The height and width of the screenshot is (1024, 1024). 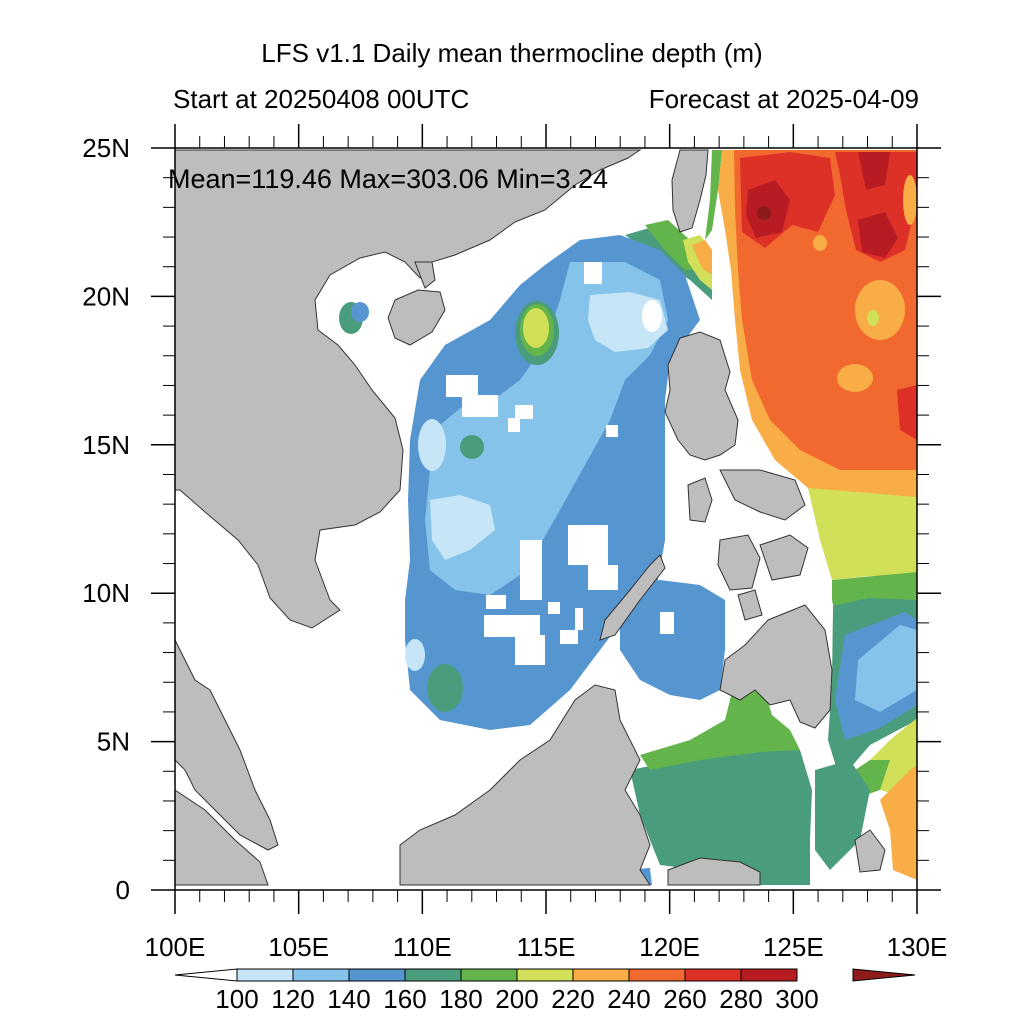 I want to click on lon-tick-label: 125E, so click(x=793, y=947).